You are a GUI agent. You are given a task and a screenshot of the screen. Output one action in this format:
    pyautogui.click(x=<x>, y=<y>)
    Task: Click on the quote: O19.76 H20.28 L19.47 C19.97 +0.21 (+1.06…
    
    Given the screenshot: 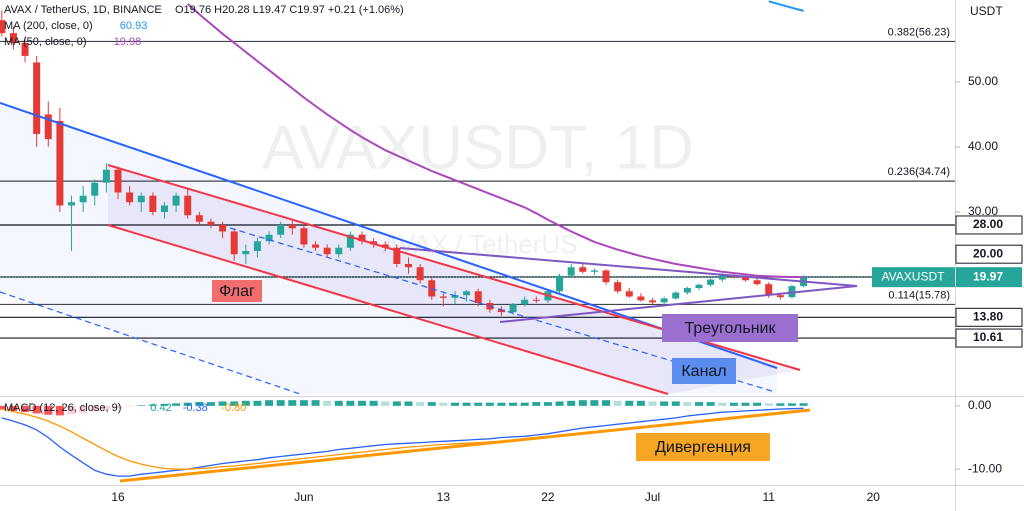 What is the action you would take?
    pyautogui.click(x=289, y=10)
    